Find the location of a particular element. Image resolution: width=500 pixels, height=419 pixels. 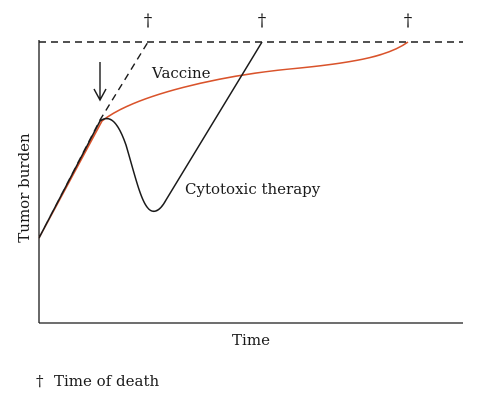

death-marker-vaccine: † is located at coordinates (408, 21).